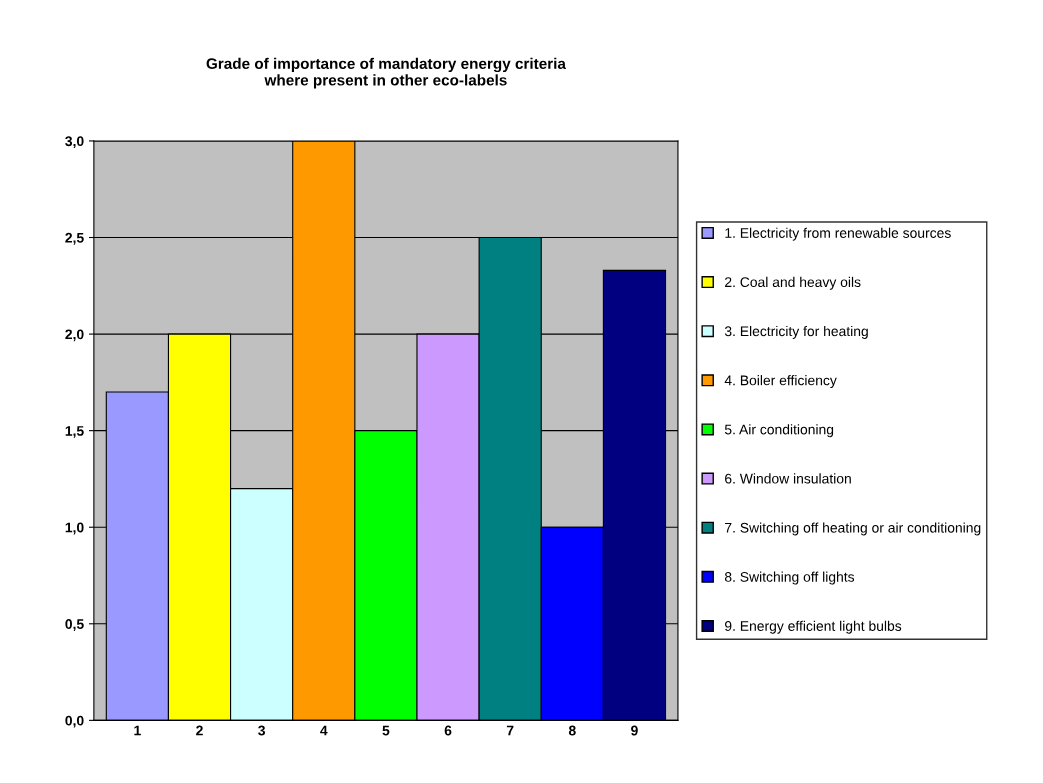  Describe the element at coordinates (261, 730) in the screenshot. I see `x-tick-label: 3` at that location.